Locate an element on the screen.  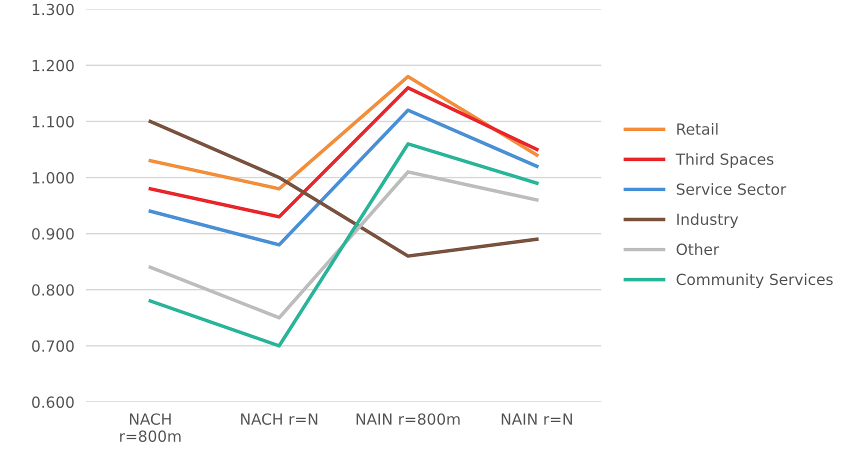
x-tick-label: NACH r=800m is located at coordinates (150, 427).